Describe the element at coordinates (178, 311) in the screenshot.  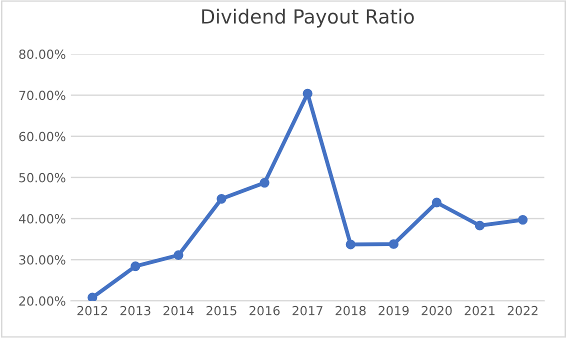
I see `x-tick-label: 2014` at that location.